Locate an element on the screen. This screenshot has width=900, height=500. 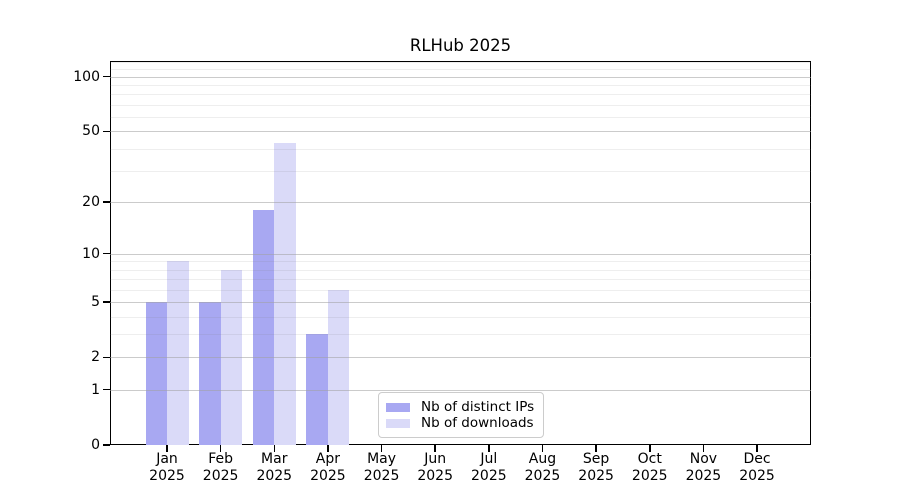
y-tick-label-20: 20 is located at coordinates (91, 202).